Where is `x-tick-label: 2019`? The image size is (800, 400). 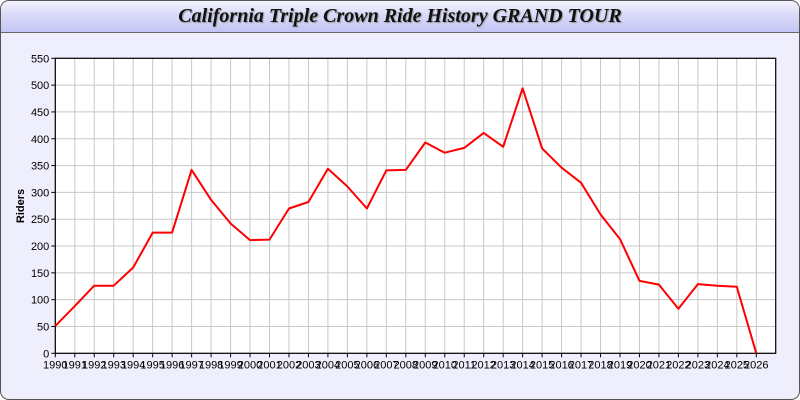
x-tick-label: 2019 is located at coordinates (620, 365).